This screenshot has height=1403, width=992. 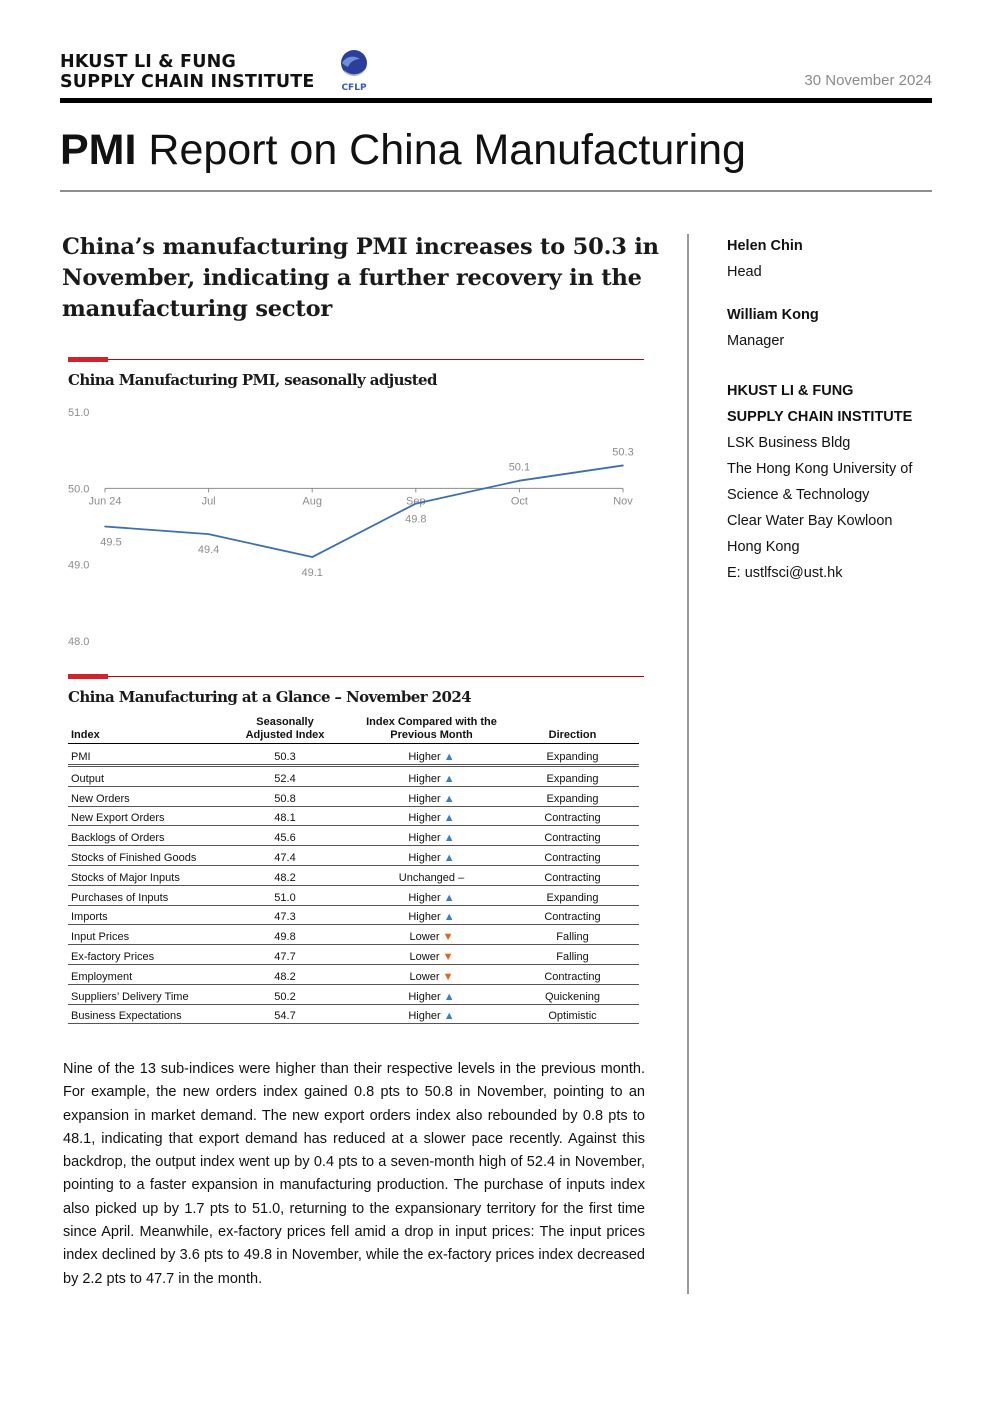 What do you see at coordinates (311, 573) in the screenshot?
I see `data-label: 49.1` at bounding box center [311, 573].